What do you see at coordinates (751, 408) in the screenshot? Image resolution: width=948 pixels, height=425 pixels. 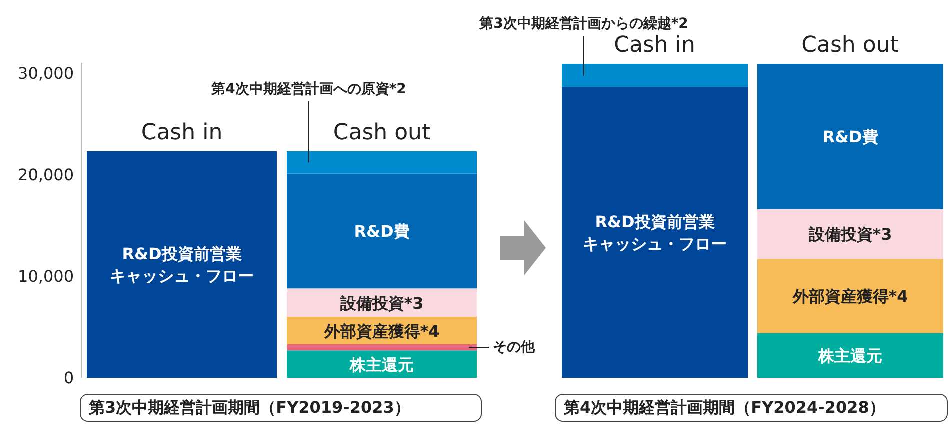 I see `x-axis-title: 第4次中期経営計画期間（FY2024-2028）` at bounding box center [751, 408].